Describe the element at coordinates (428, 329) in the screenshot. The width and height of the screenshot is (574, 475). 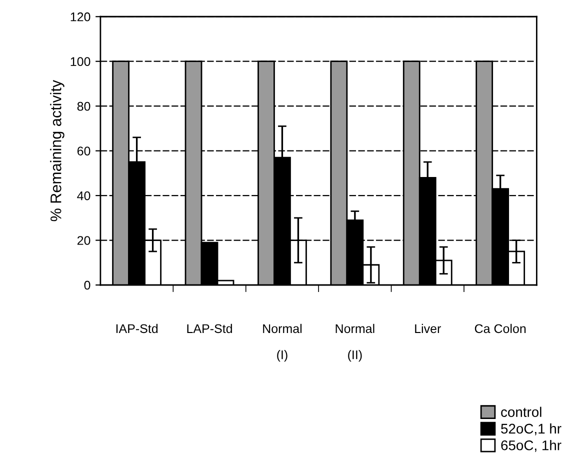
I see `x-tick-label: Liver` at that location.